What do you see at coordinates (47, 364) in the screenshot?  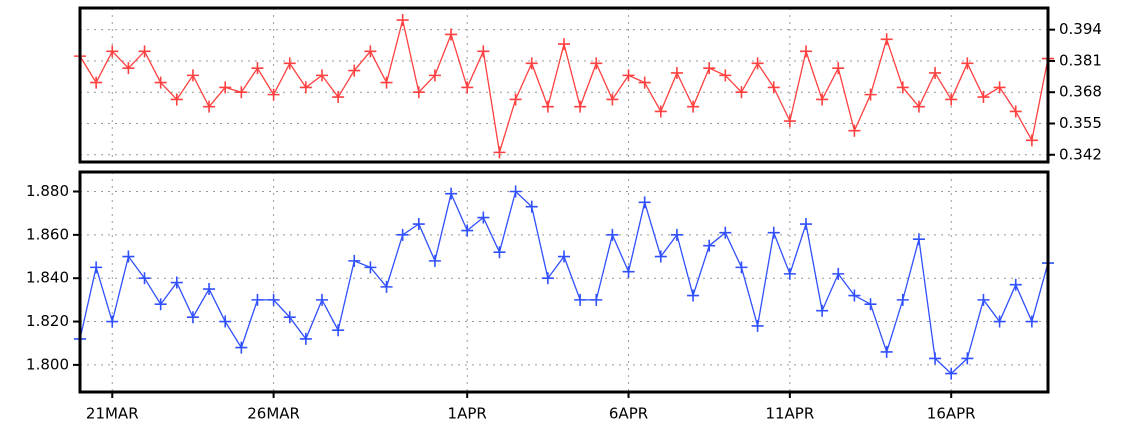 I see `y-tick-label: 1.800` at bounding box center [47, 364].